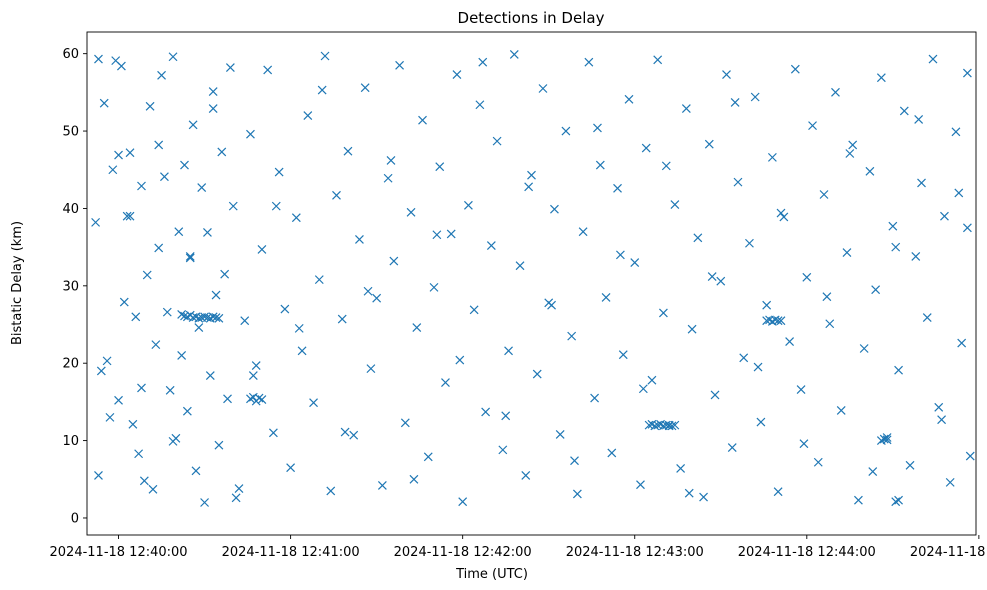 The height and width of the screenshot is (590, 987). Describe the element at coordinates (70, 441) in the screenshot. I see `y-tick-label: 10` at that location.